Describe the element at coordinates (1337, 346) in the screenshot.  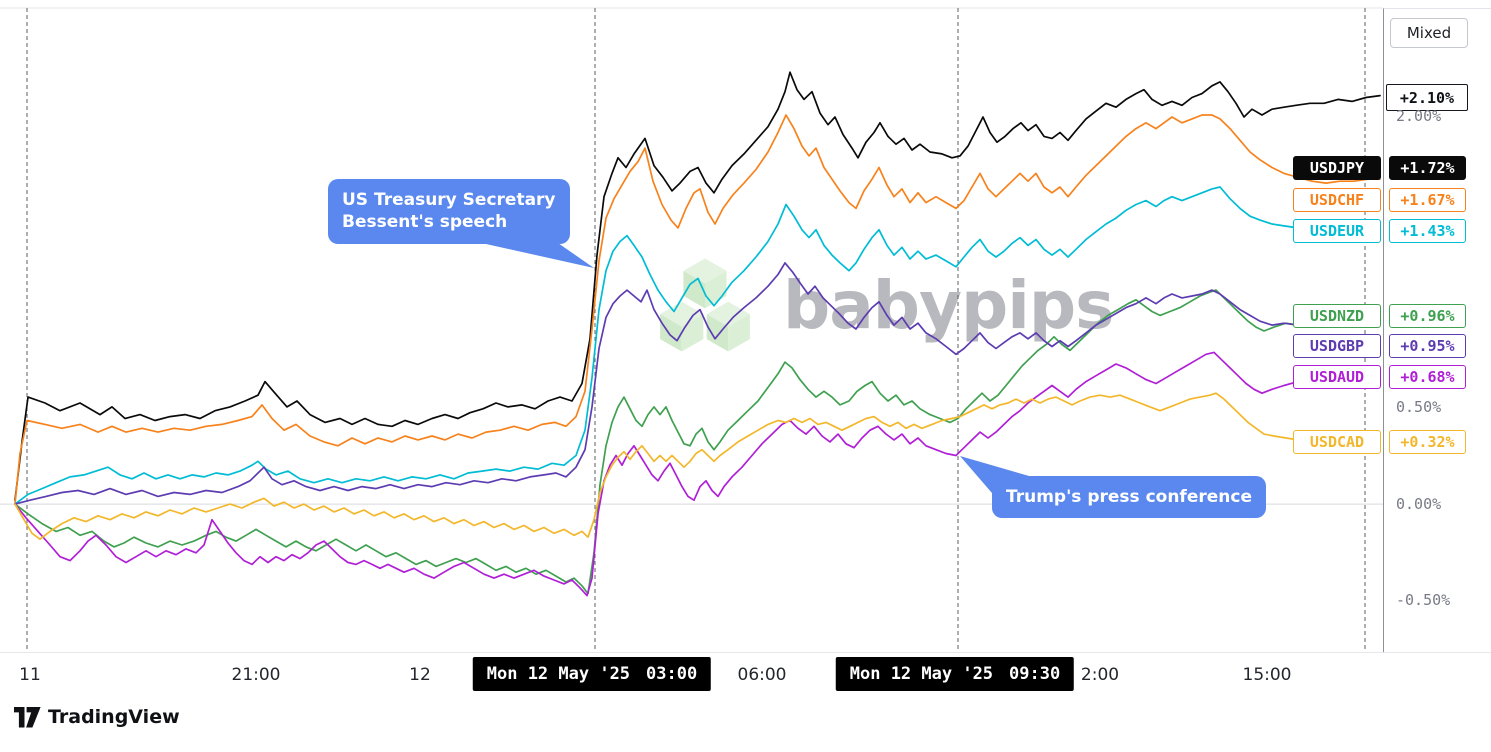
I see `symbol-label-usdgbp: USDGBP` at that location.